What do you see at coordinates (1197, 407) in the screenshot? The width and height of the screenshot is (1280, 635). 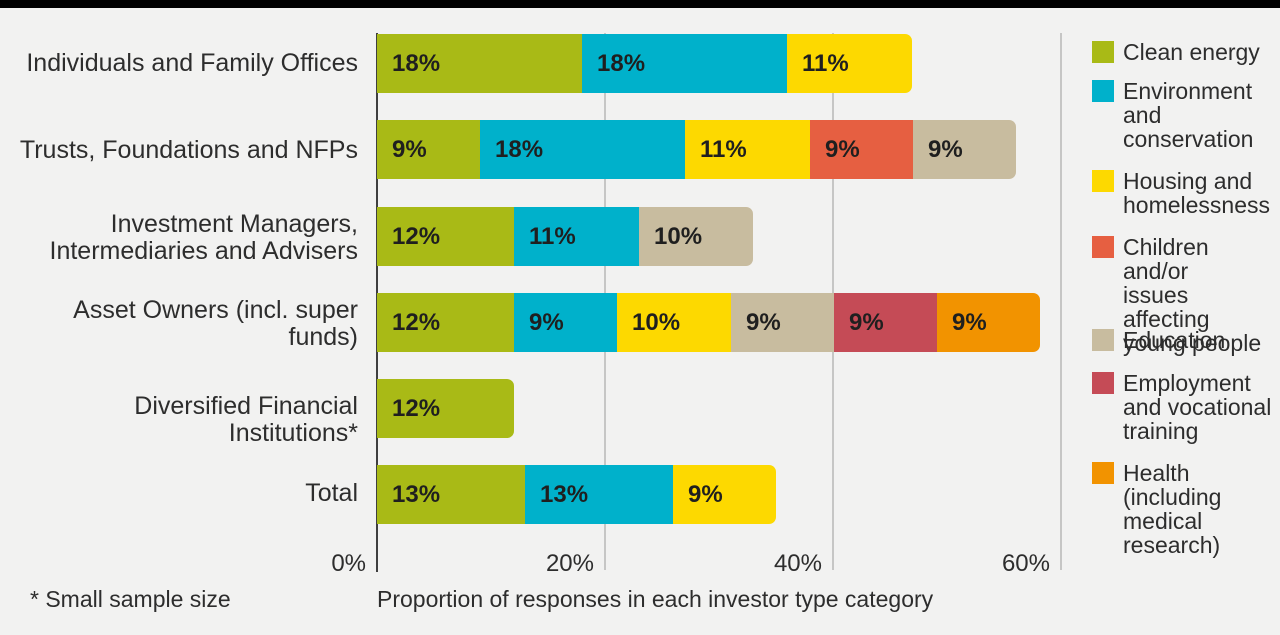 I see `legend-label: Employment and vocational training` at bounding box center [1197, 407].